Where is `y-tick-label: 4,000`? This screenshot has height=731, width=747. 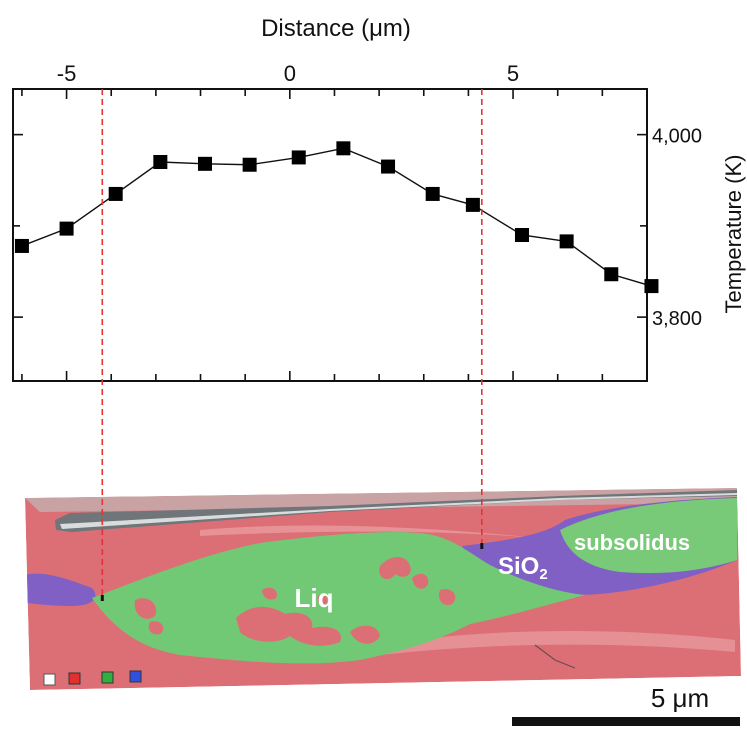 y-tick-label: 4,000 is located at coordinates (677, 137).